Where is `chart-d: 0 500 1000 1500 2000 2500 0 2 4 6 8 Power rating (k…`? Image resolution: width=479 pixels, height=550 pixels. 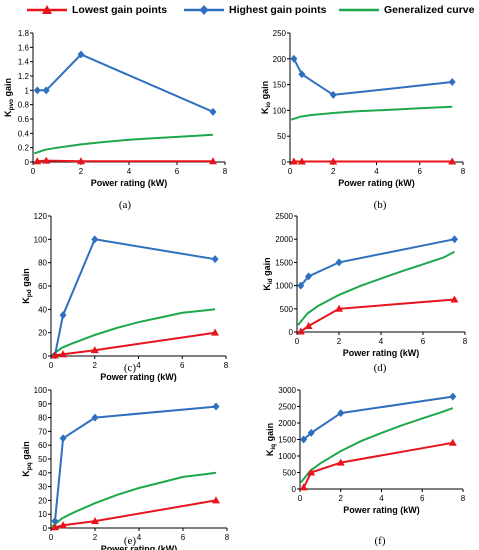
chart-d: 0 500 1000 1500 2000 2500 0 2 4 6 8 Power rating (k… is located at coordinates (365, 293).